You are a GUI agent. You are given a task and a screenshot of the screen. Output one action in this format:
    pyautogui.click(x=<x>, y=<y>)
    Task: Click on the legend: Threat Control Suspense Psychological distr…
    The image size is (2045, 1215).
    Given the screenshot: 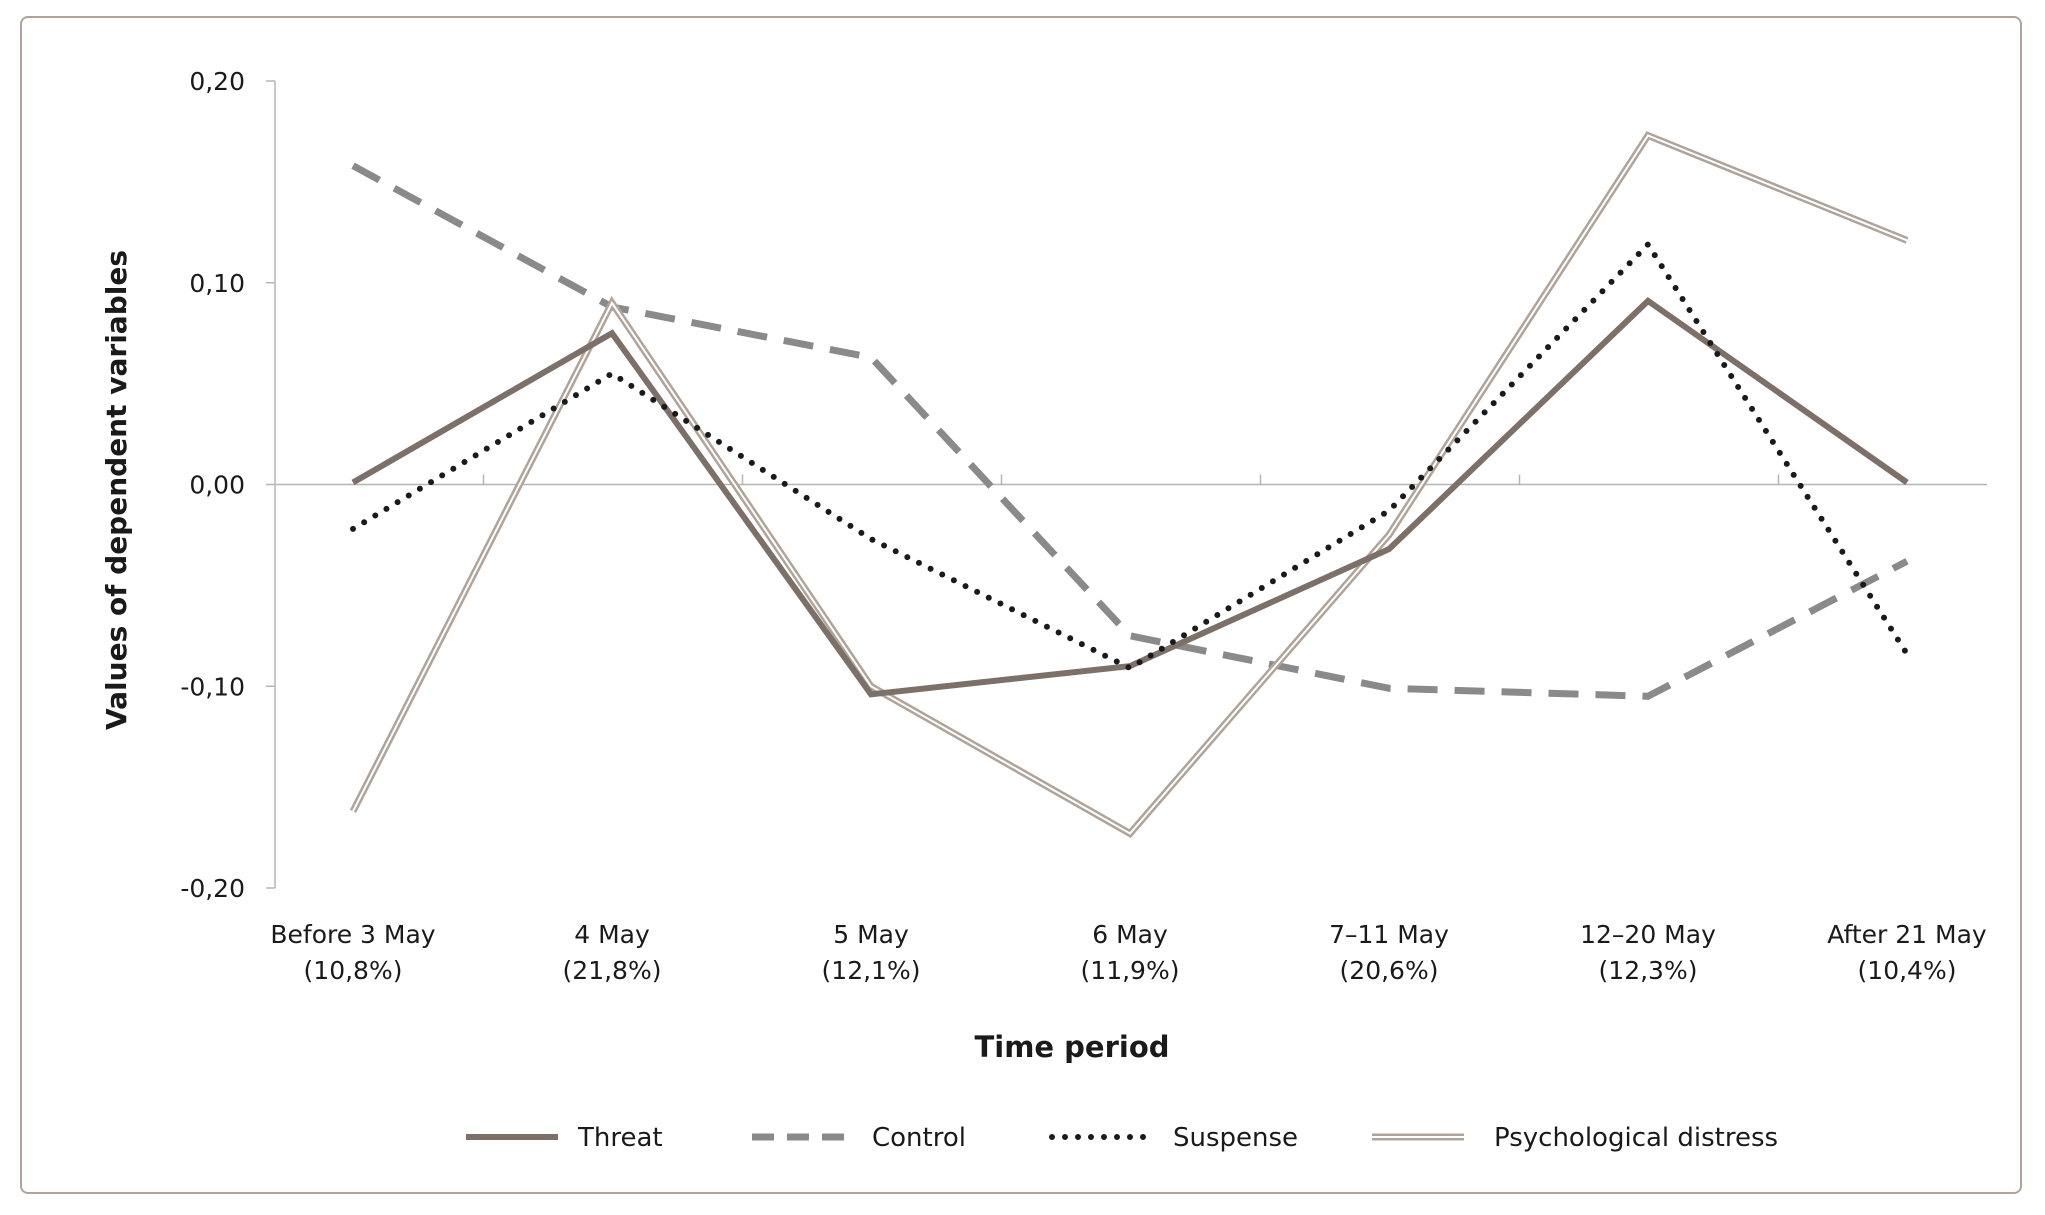 What is the action you would take?
    pyautogui.click(x=1122, y=1138)
    